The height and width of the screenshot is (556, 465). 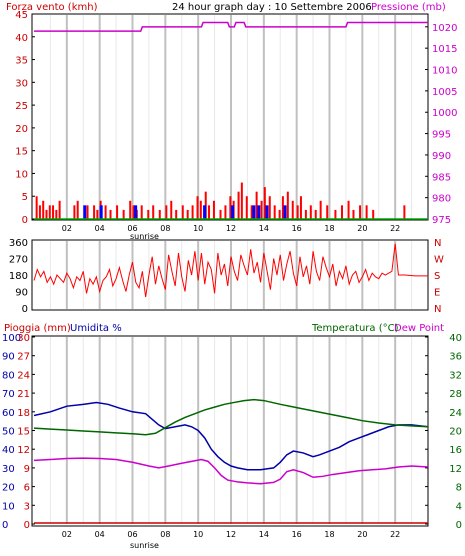 I want to click on humidity-y-tick-label: 0, so click(x=5, y=525).